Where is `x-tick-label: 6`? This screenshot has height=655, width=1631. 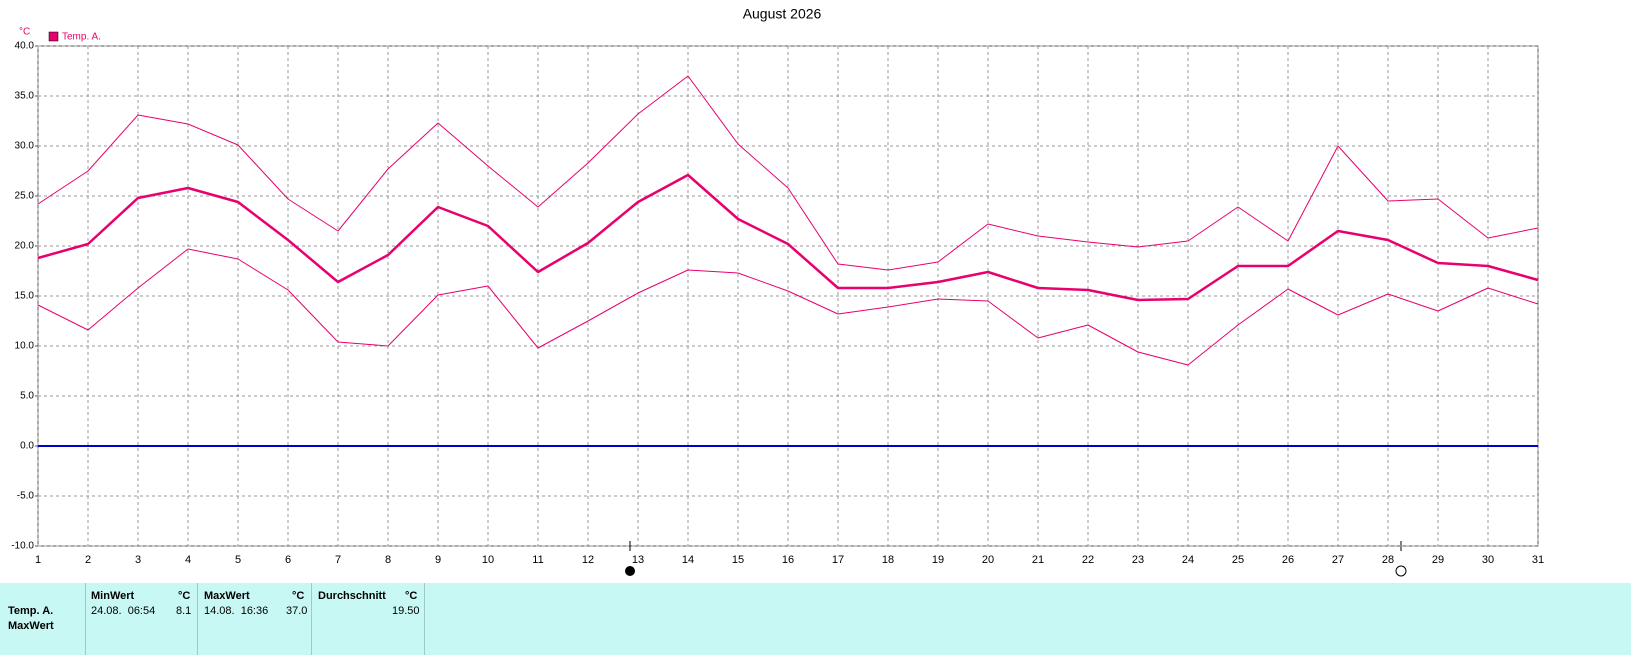 x-tick-label: 6 is located at coordinates (288, 560).